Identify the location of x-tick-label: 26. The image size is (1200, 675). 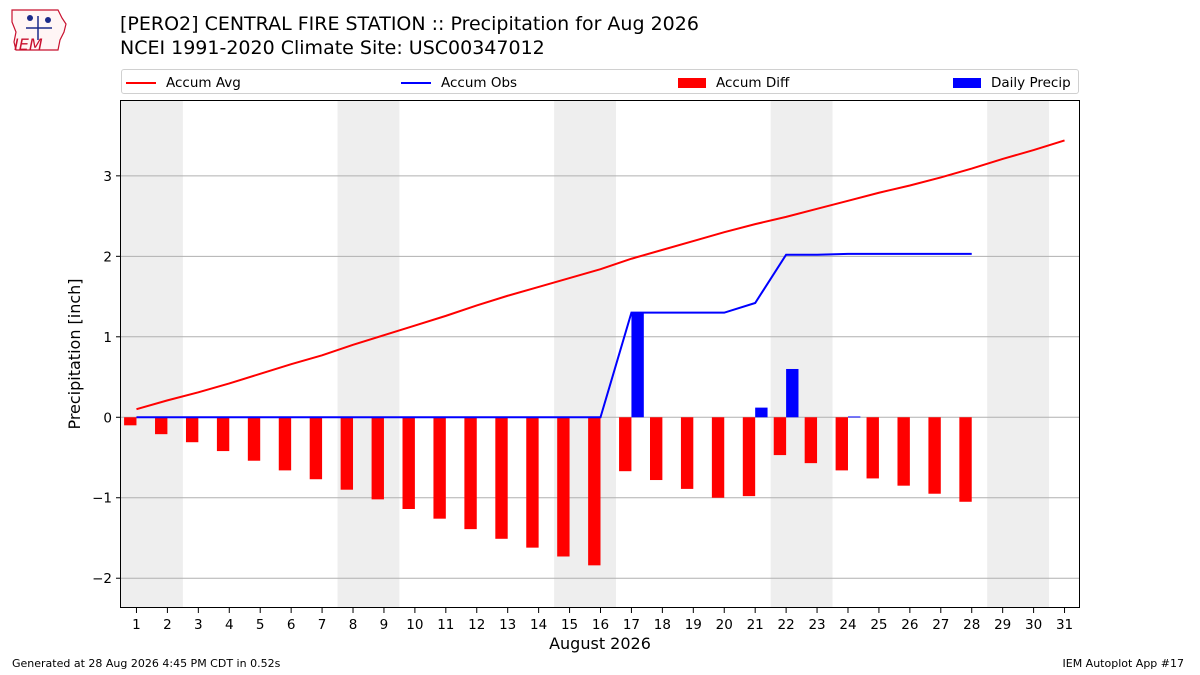
(909, 625).